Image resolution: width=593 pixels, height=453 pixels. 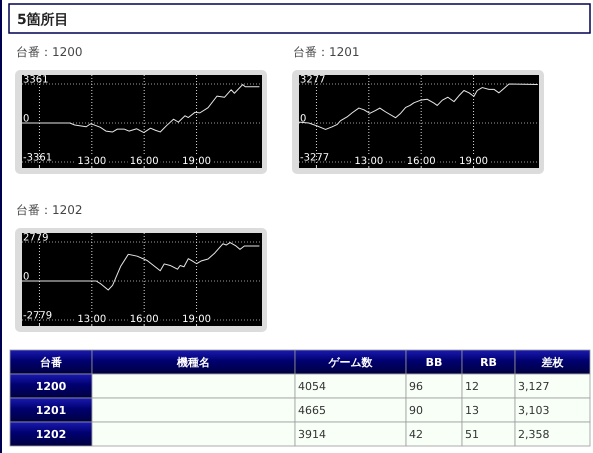 I want to click on chart-title: 台番：1200, so click(x=49, y=52).